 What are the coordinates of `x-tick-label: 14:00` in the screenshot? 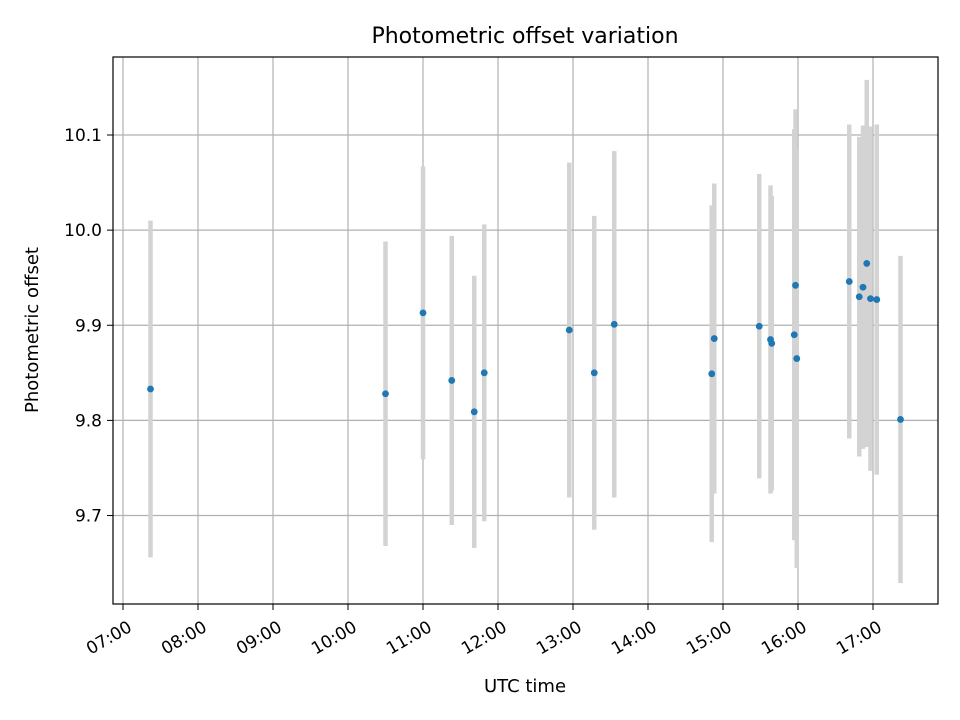 It's located at (634, 638).